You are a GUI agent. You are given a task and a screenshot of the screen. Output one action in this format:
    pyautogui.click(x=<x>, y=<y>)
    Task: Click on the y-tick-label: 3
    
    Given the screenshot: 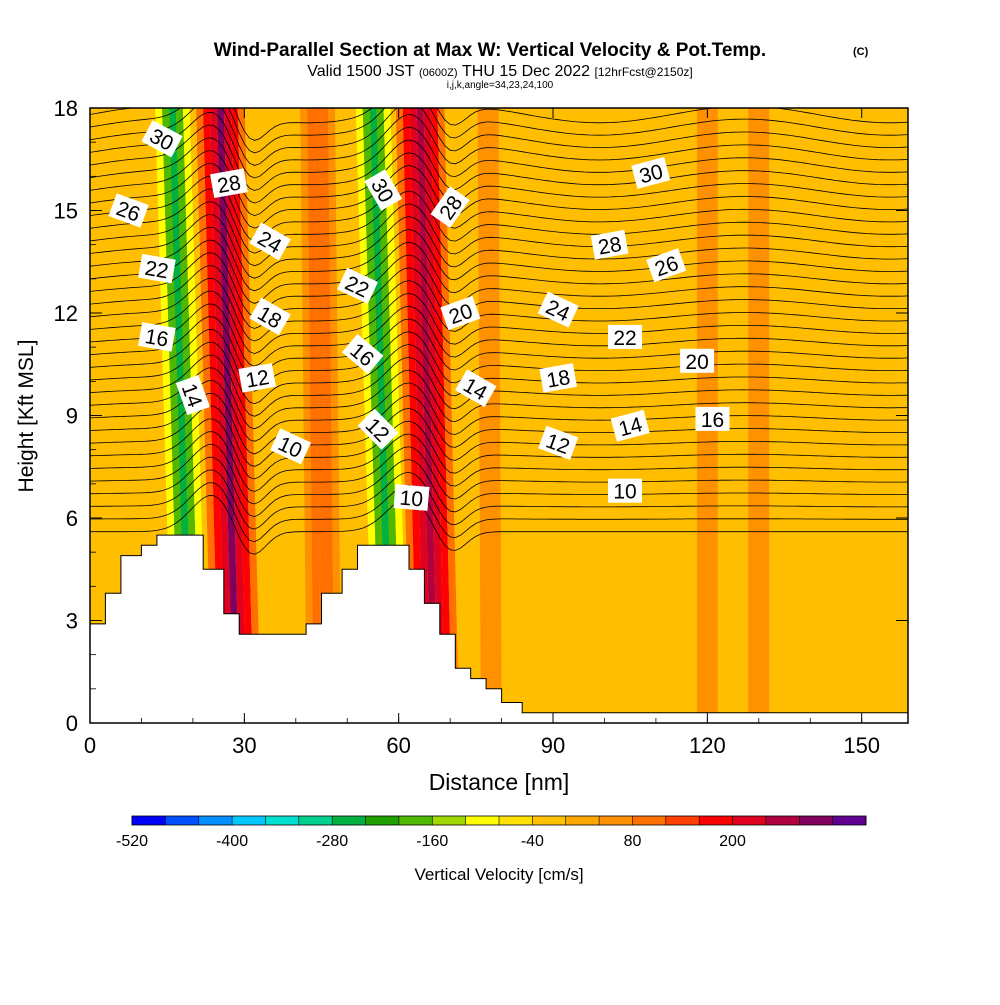 What is the action you would take?
    pyautogui.click(x=72, y=621)
    